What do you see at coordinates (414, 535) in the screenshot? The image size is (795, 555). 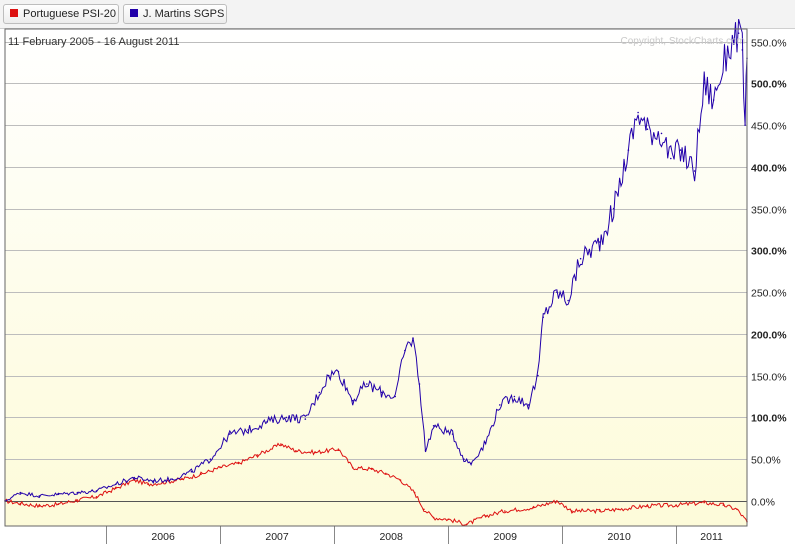 I see `x-axis: 2006 2007 2008 2009 2010 2011` at bounding box center [414, 535].